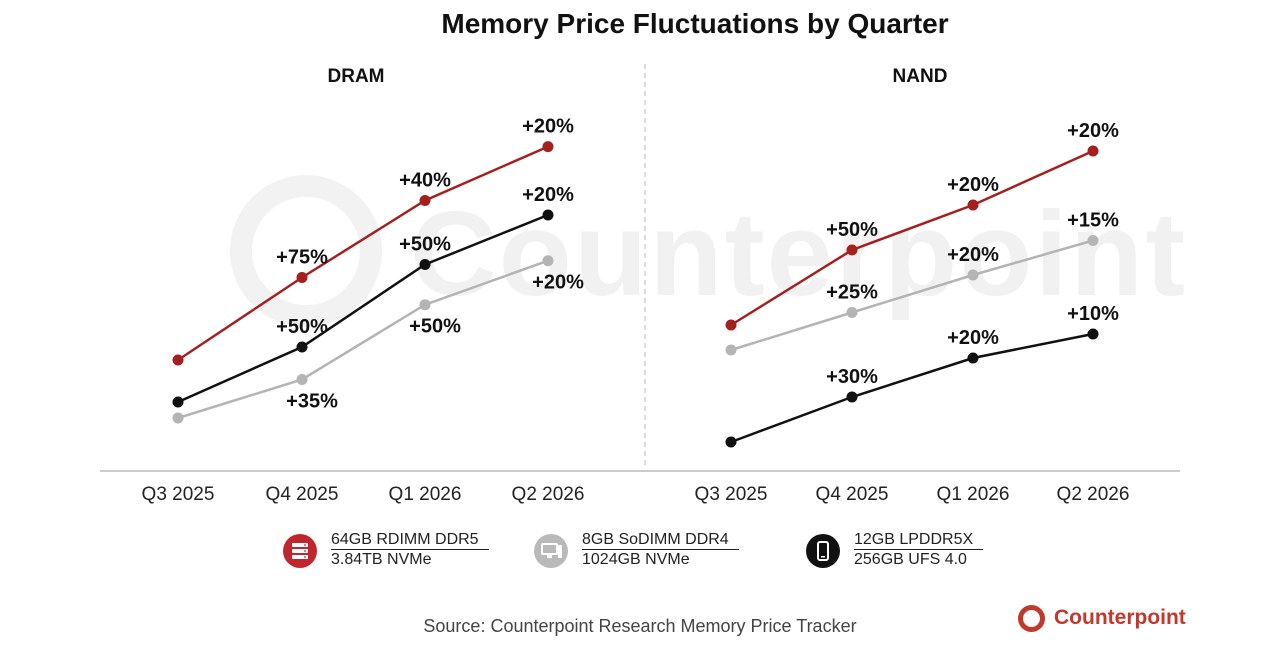 Image resolution: width=1280 pixels, height=648 pixels. What do you see at coordinates (300, 551) in the screenshot?
I see `server-icon` at bounding box center [300, 551].